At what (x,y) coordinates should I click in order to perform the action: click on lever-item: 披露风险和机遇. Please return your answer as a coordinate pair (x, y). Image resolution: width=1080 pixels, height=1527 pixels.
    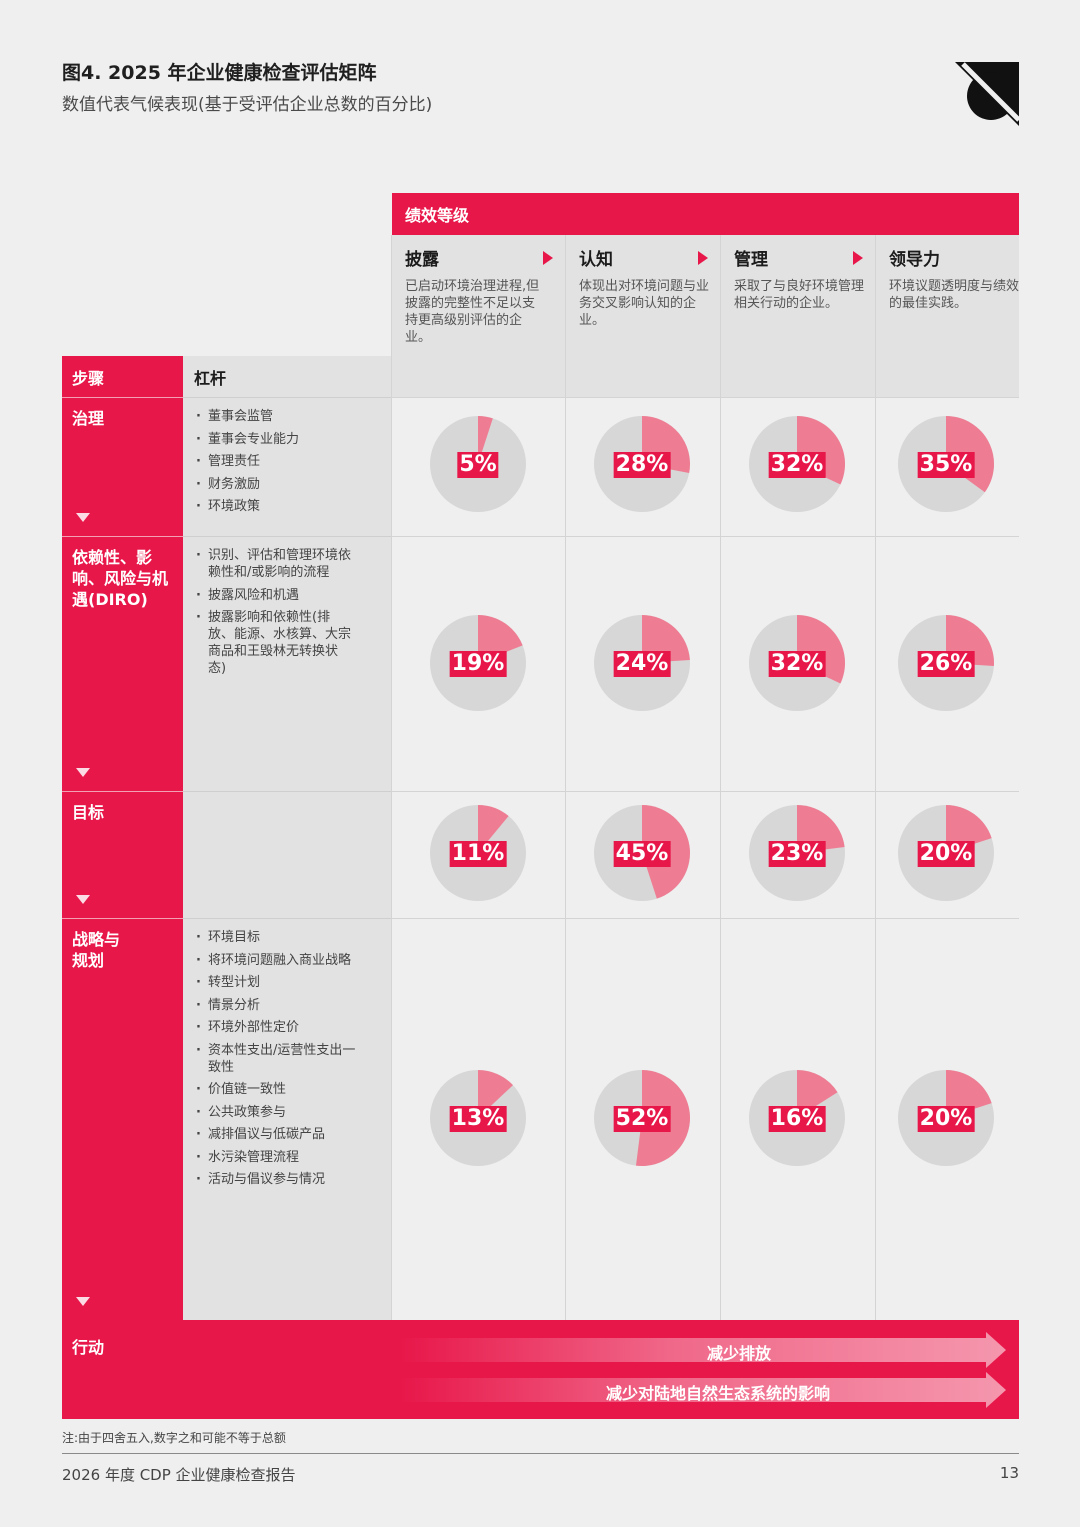
    Looking at the image, I should click on (276, 595).